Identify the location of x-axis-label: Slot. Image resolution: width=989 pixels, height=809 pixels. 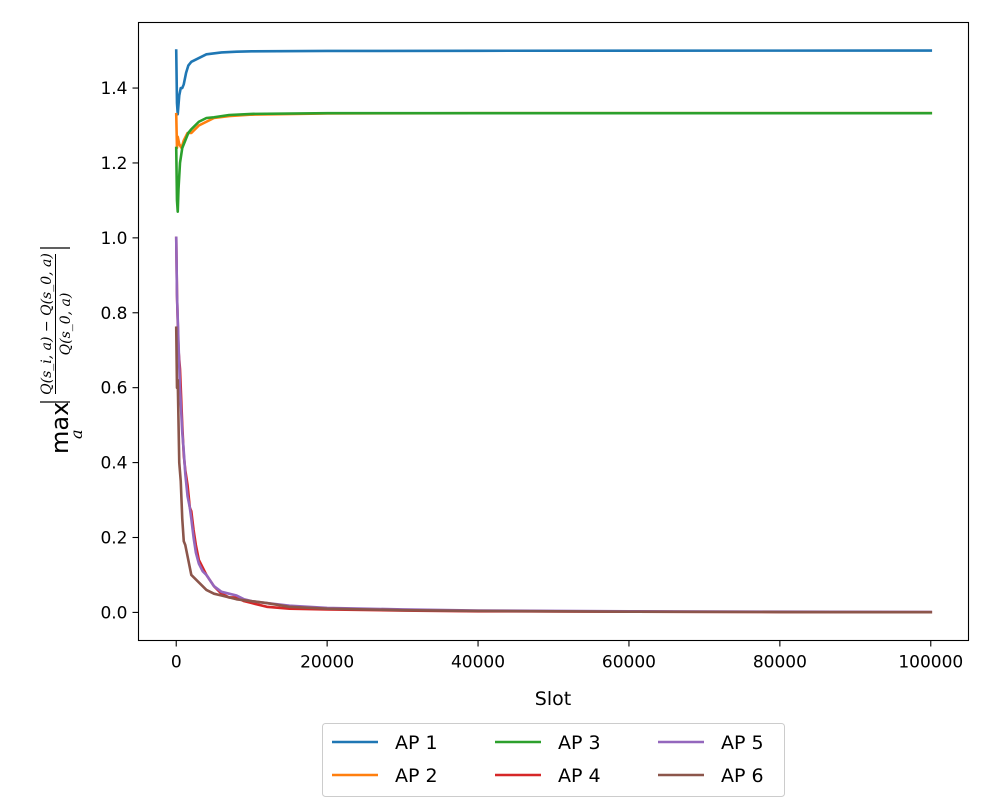
(553, 699).